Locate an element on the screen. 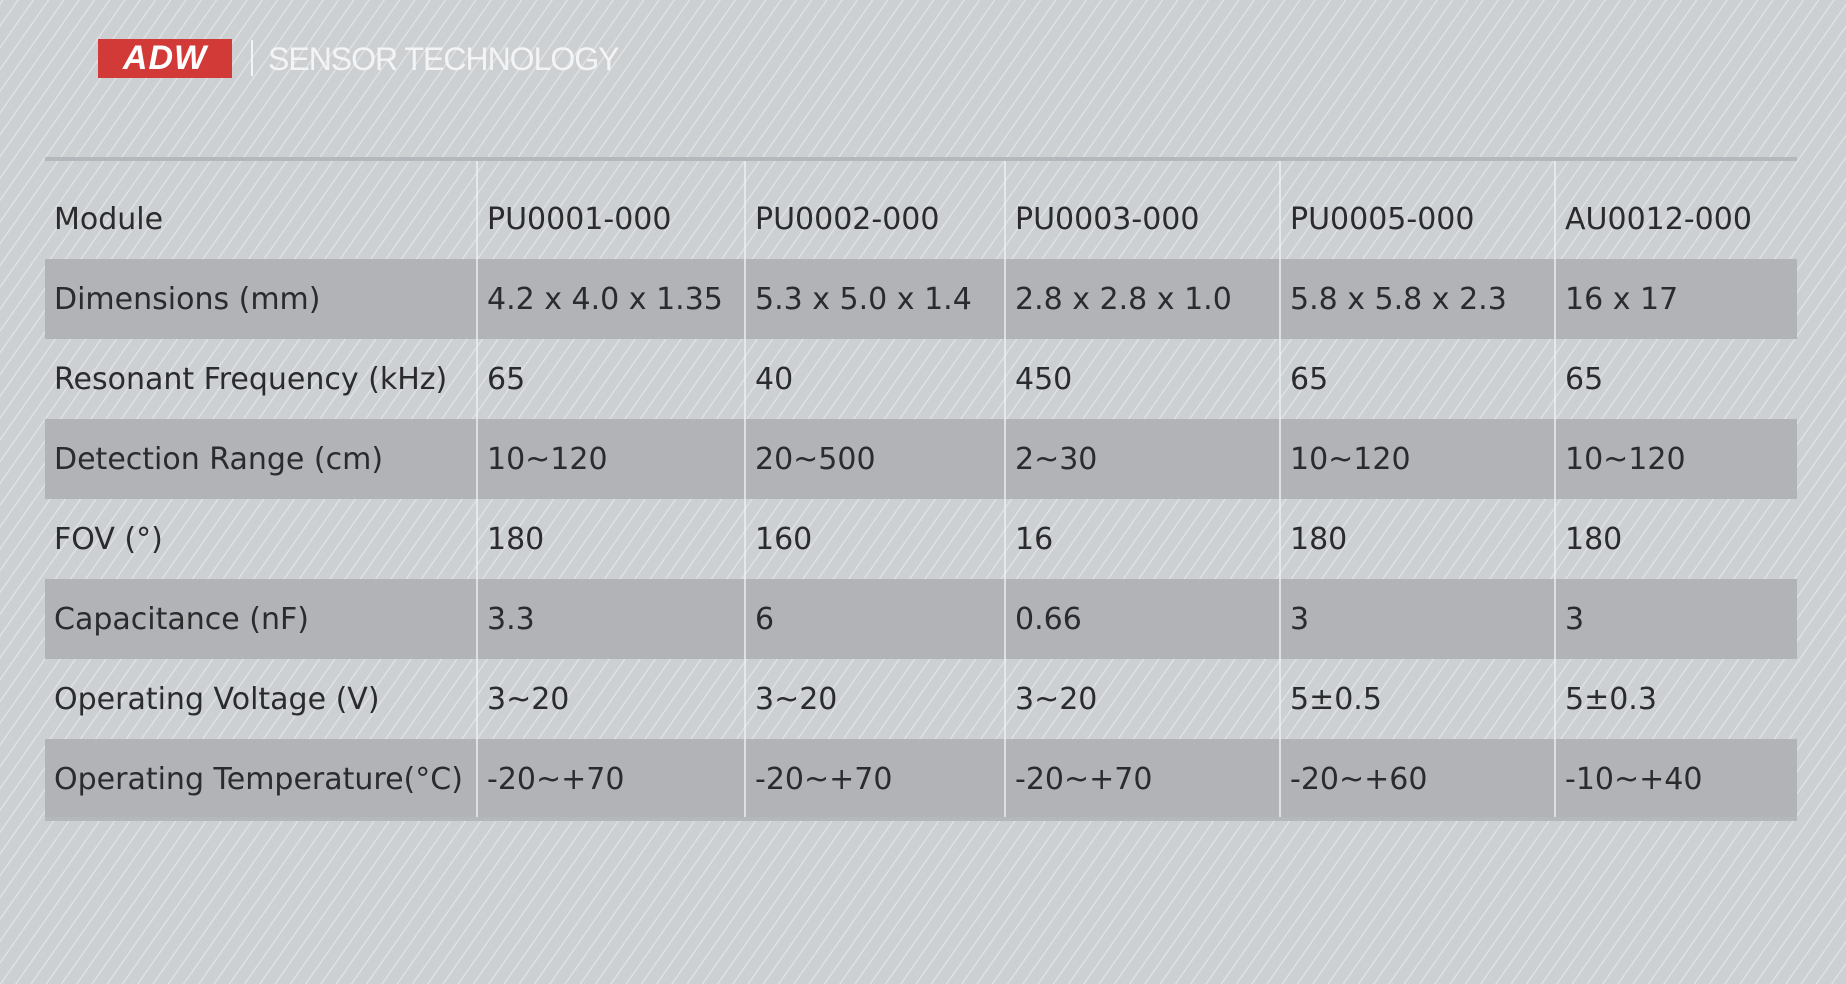 This screenshot has height=984, width=1846. table-cell: 40 is located at coordinates (876, 379).